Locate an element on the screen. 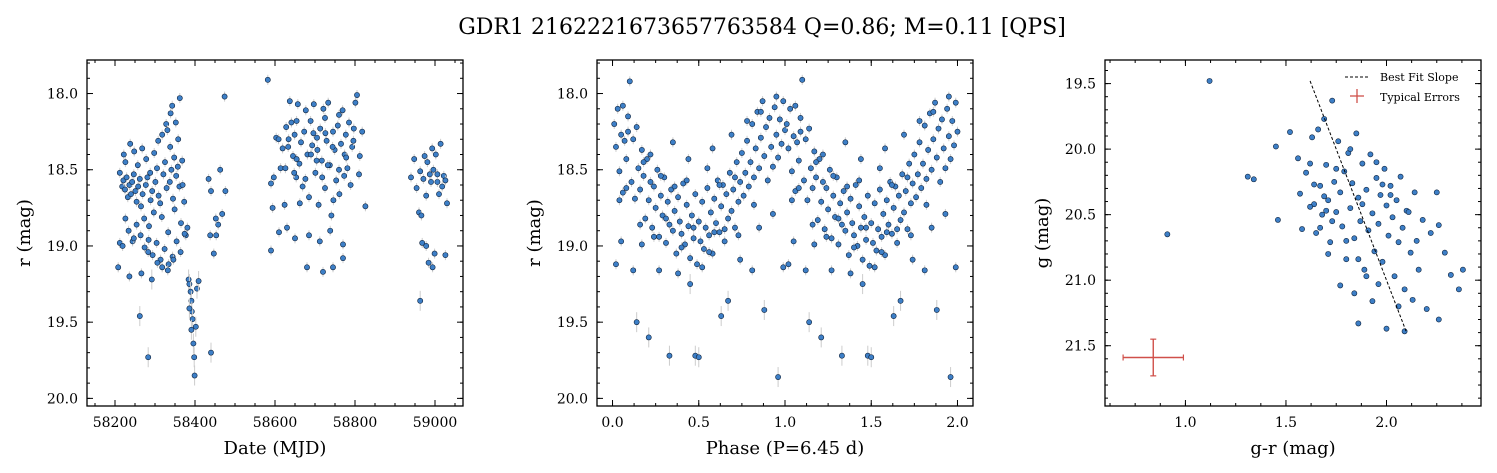 Image resolution: width=1497 pixels, height=473 pixels. time-series-ytick-label: 20.0 is located at coordinates (62, 399).